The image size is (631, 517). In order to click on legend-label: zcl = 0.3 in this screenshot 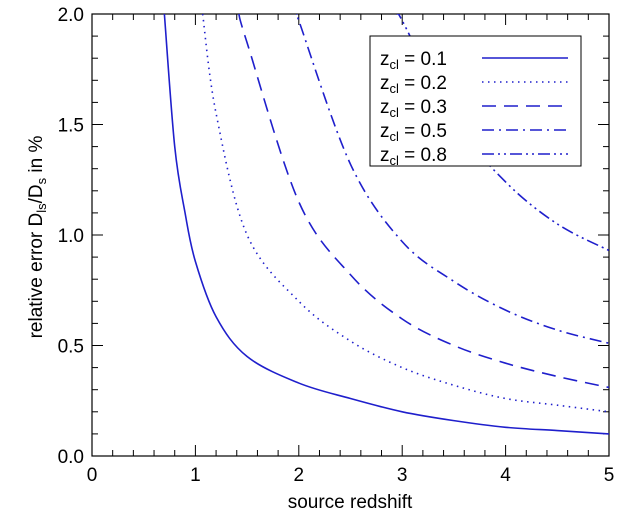, I will do `click(413, 108)`.